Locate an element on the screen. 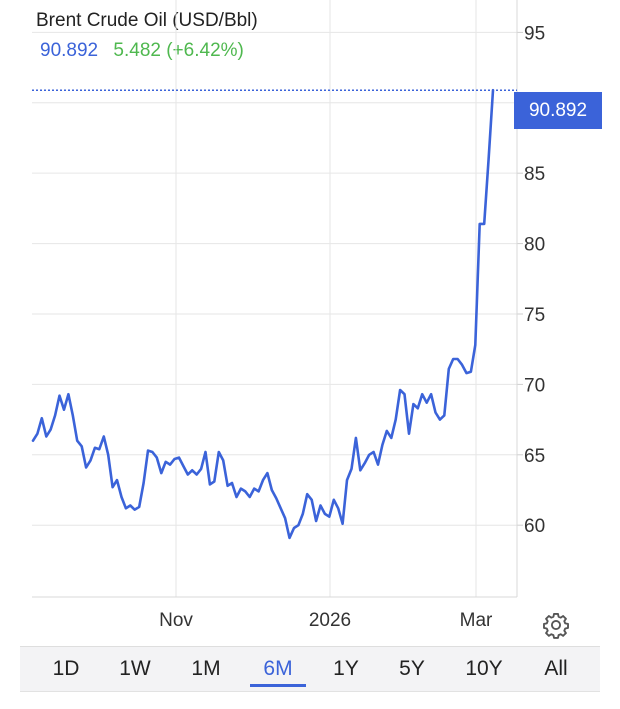 This screenshot has width=620, height=709. x-tick-label: 2026 is located at coordinates (330, 620).